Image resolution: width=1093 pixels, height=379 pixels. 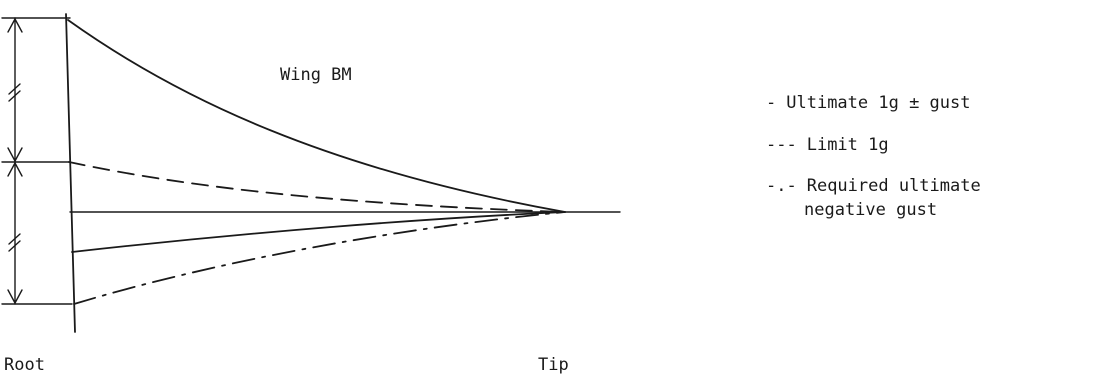 I want to click on arrow-up-top, so click(x=15, y=25).